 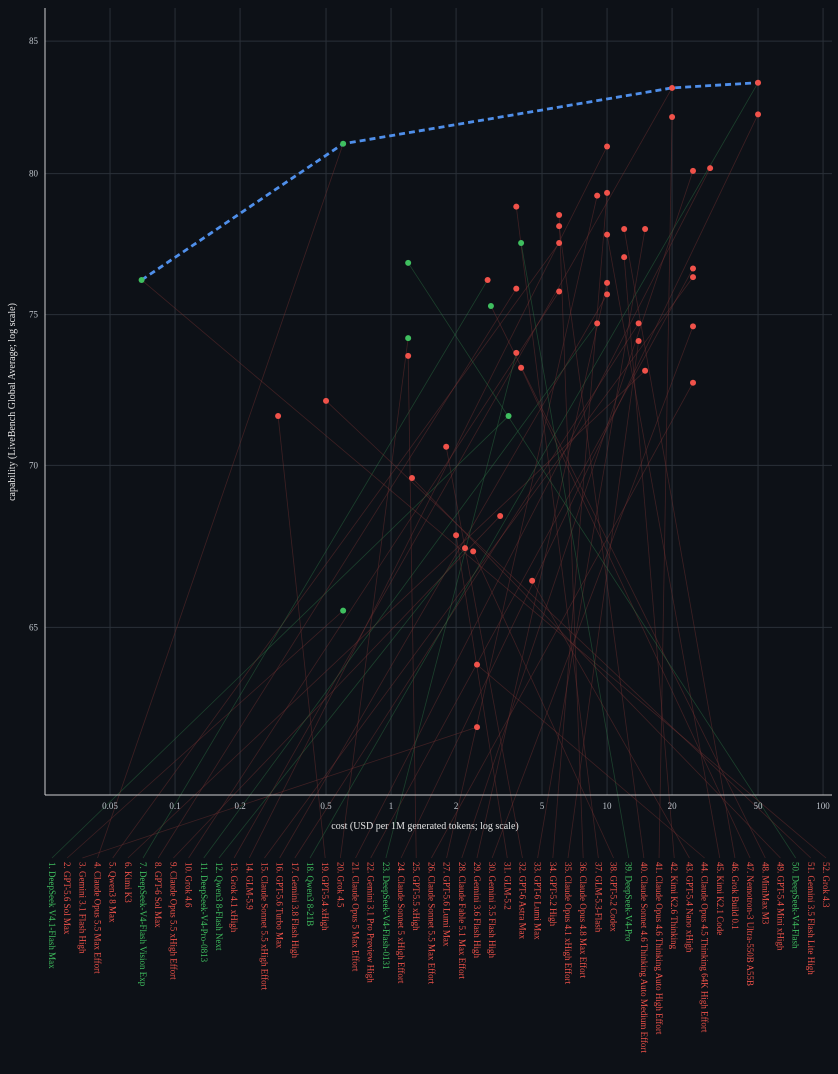 What do you see at coordinates (67, 898) in the screenshot?
I see `model-label: 2. GPT-5.6 Sol Max` at bounding box center [67, 898].